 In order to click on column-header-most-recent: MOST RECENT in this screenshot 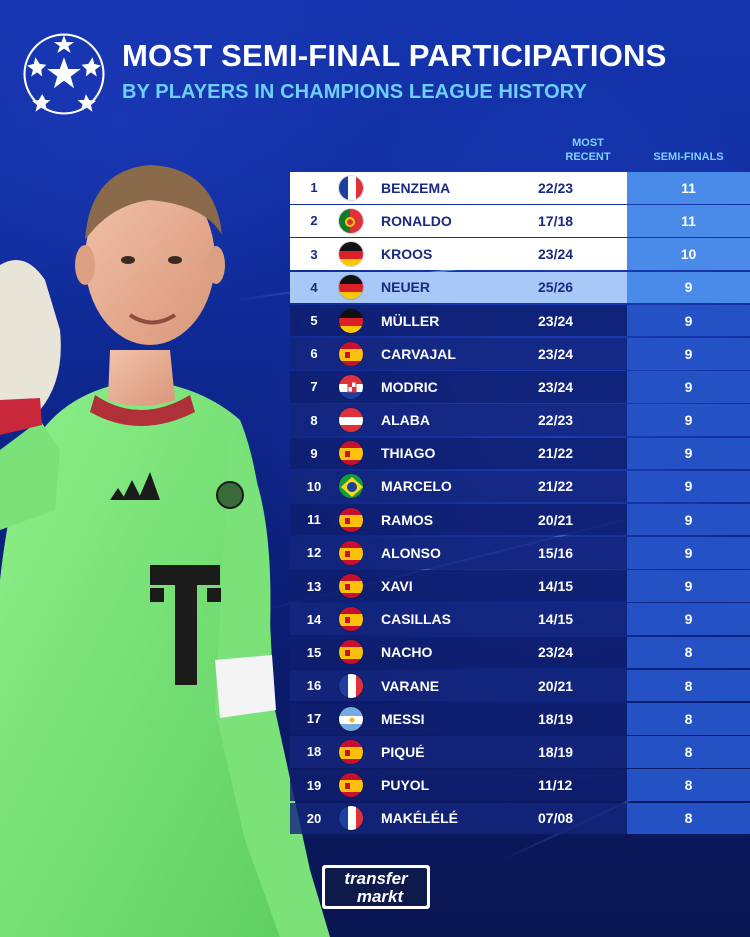, I will do `click(588, 150)`.